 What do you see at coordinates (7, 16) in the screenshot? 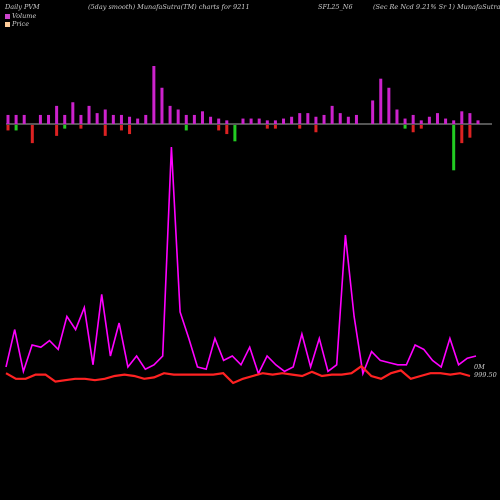
I see `legend-volume-swatch` at bounding box center [7, 16].